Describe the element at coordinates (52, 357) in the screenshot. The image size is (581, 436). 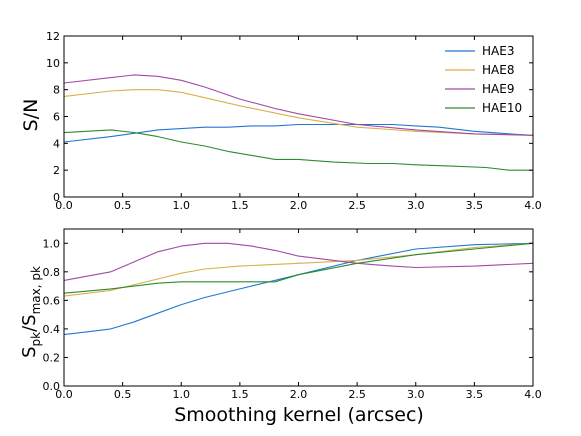
I see `bottom-ytick-label: 0.2` at that location.